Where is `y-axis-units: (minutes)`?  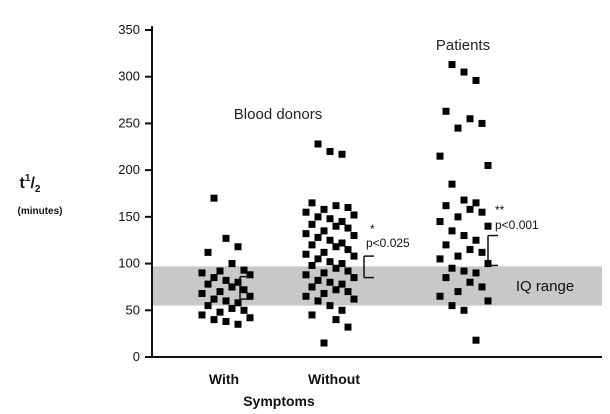
y-axis-units: (minutes) is located at coordinates (40, 211).